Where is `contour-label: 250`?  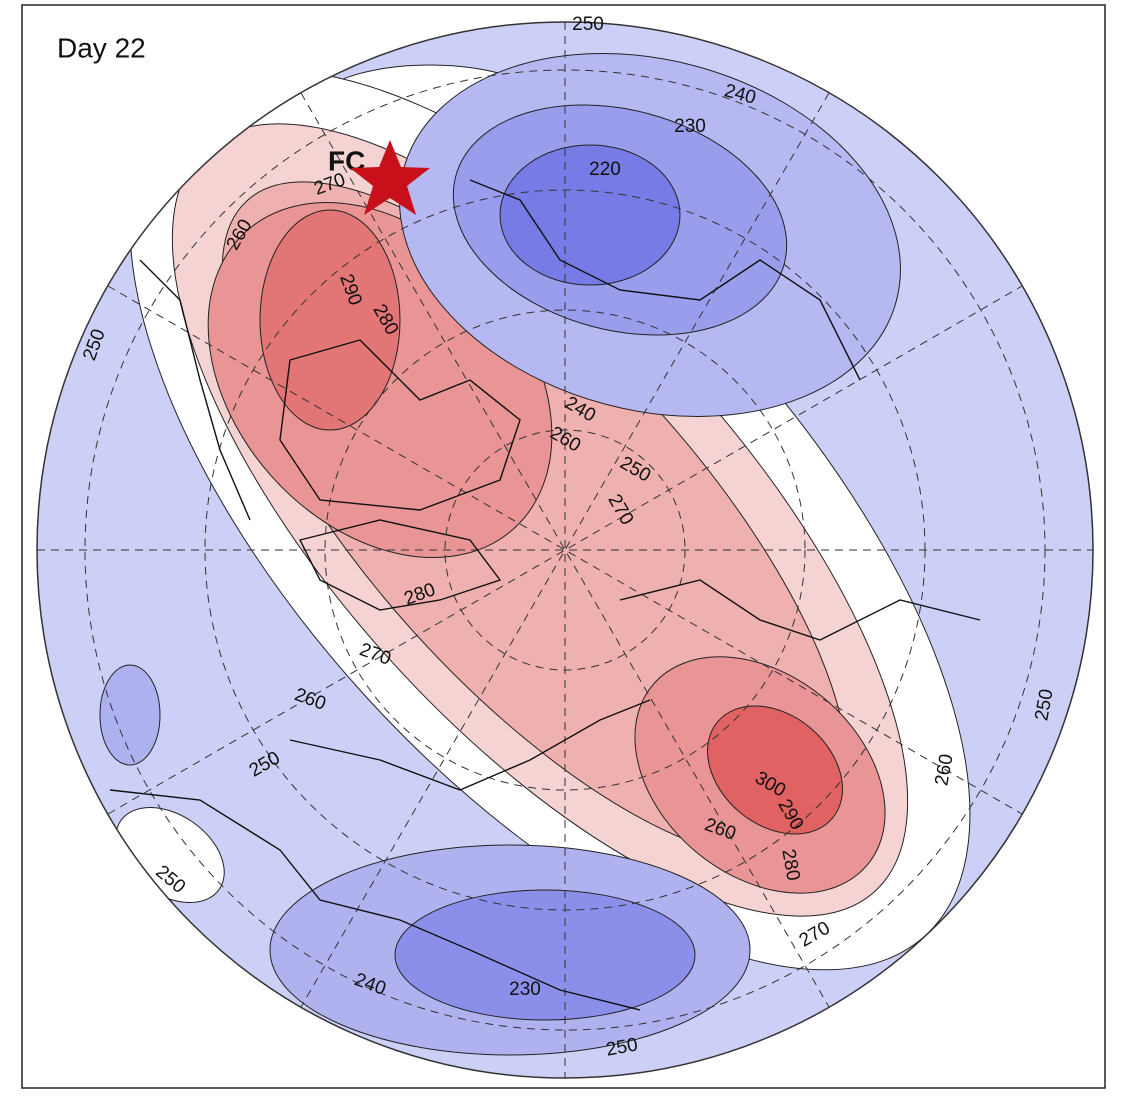 contour-label: 250 is located at coordinates (588, 24).